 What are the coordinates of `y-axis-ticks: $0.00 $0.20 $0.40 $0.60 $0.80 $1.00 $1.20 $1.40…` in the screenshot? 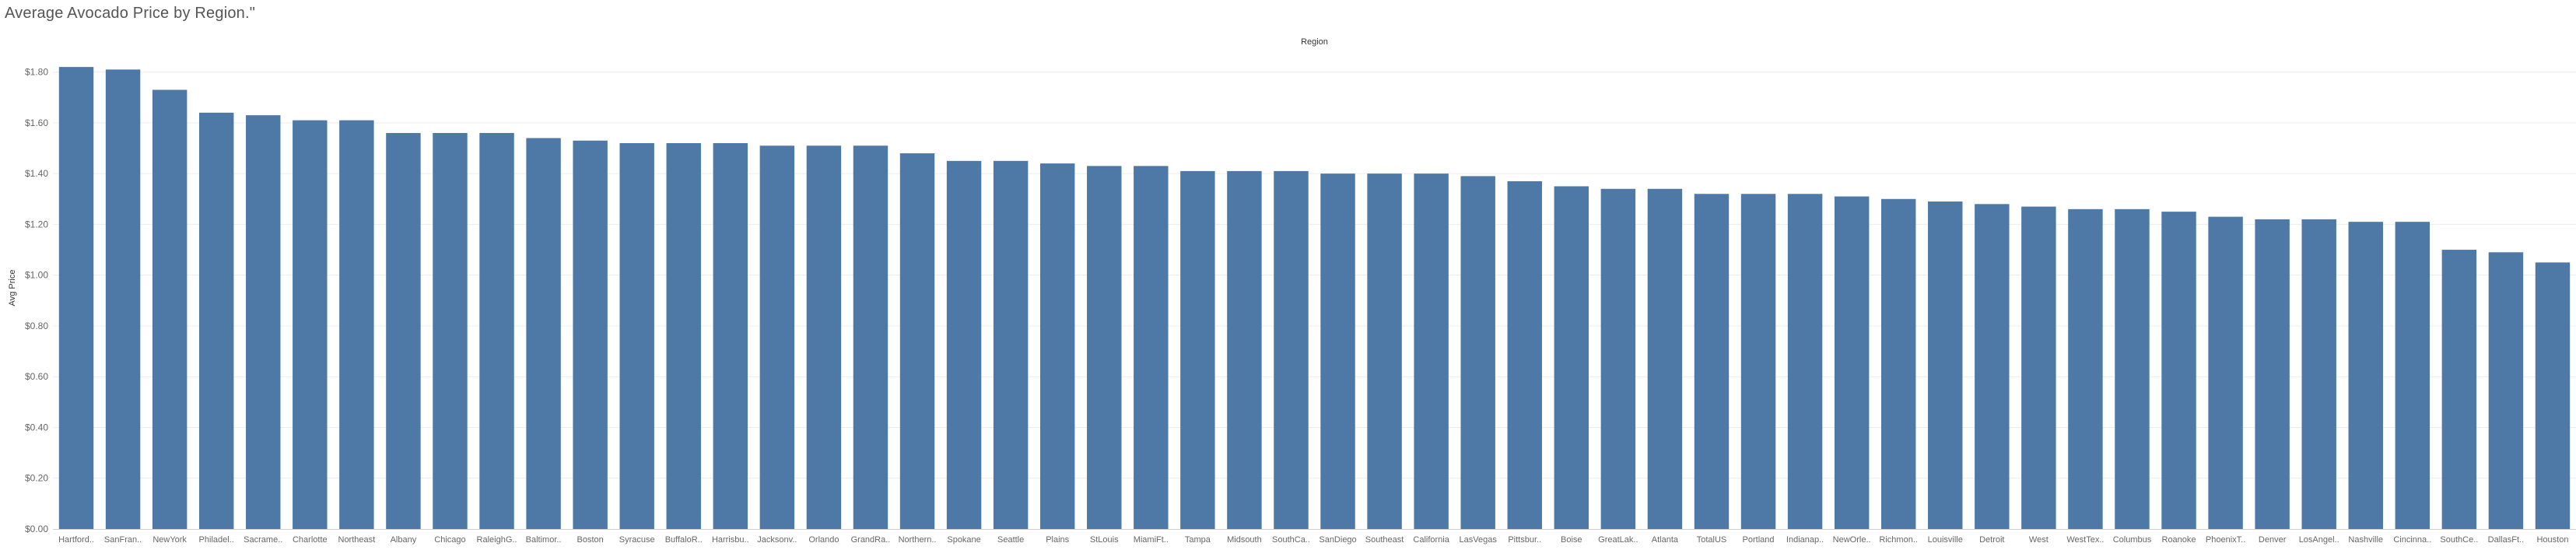 It's located at (37, 300).